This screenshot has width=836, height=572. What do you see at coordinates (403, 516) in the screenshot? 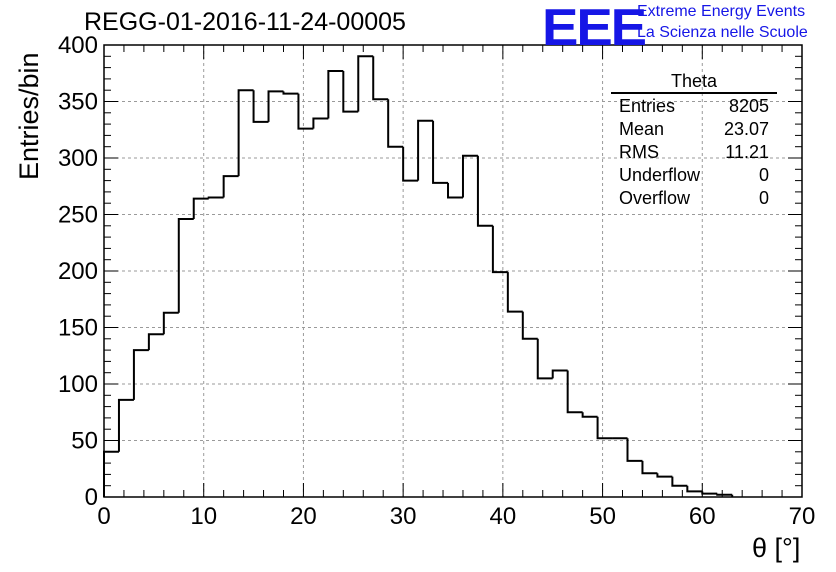
I see `x-tick-label: 30` at bounding box center [403, 516].